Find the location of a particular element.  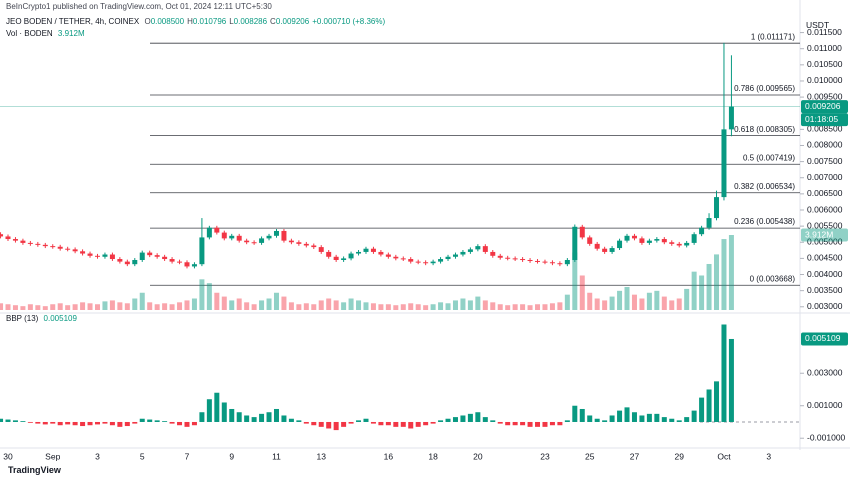

fib-label: 1 (0.011171) is located at coordinates (773, 36).